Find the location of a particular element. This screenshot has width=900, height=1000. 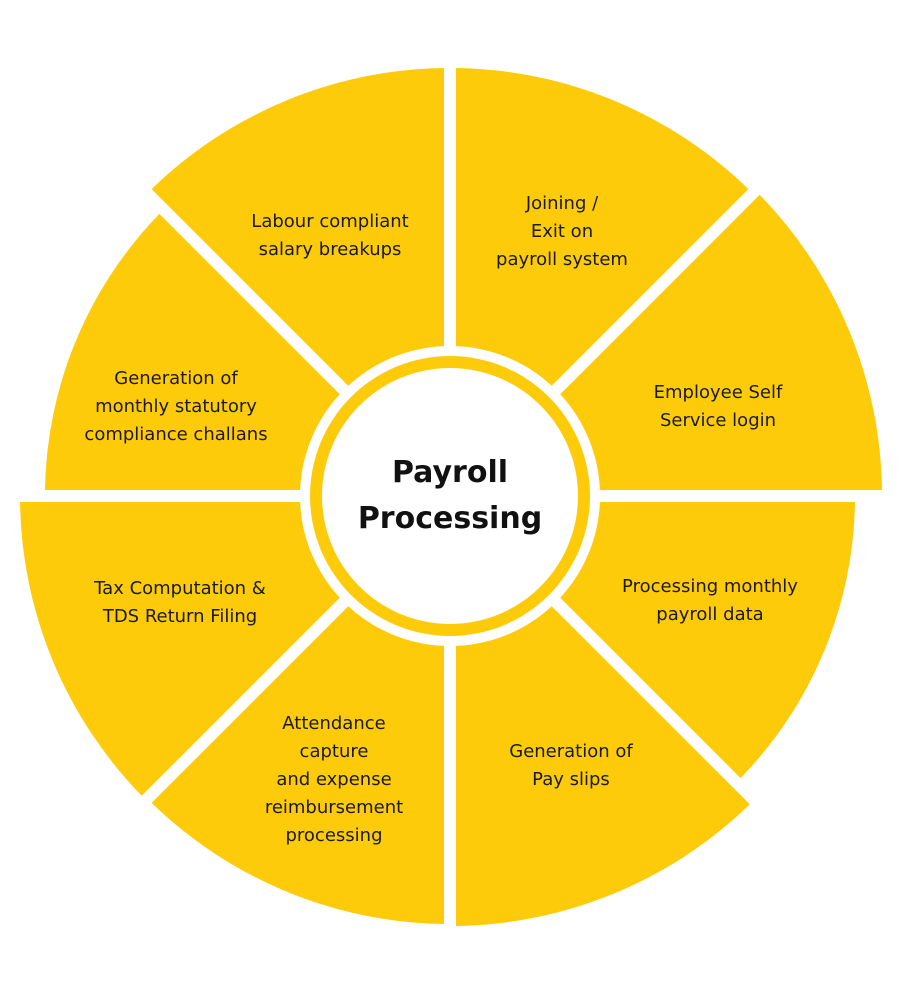

segment-salary-breakups is located at coordinates (297, 227).